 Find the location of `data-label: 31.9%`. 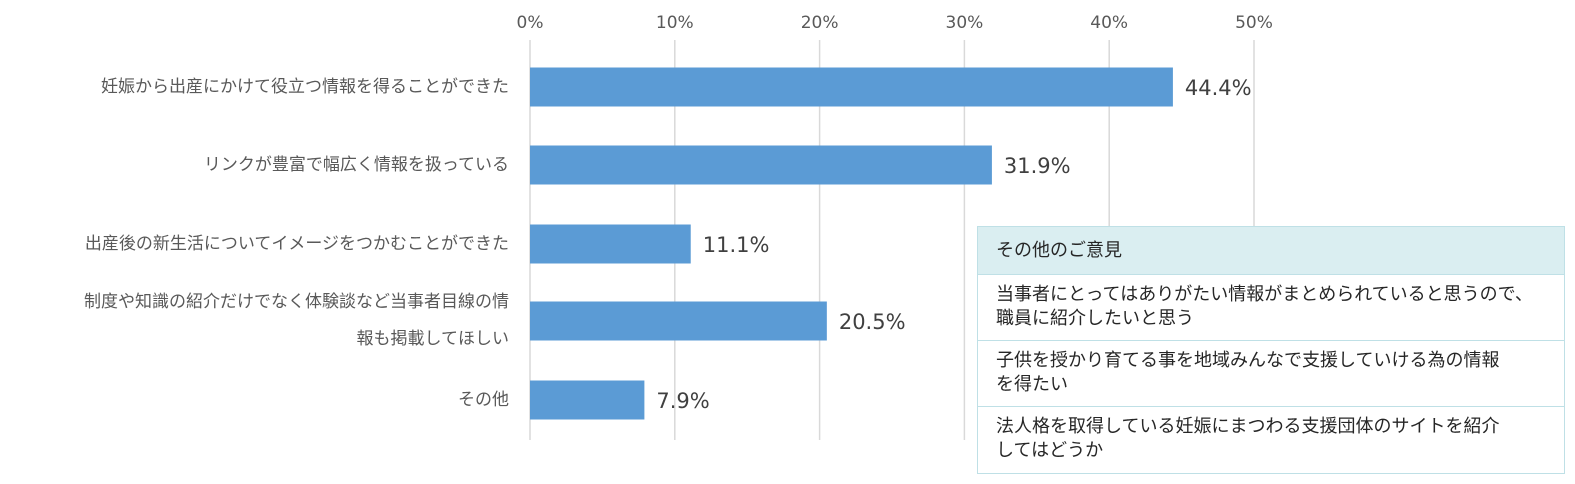

data-label: 31.9% is located at coordinates (1037, 166).